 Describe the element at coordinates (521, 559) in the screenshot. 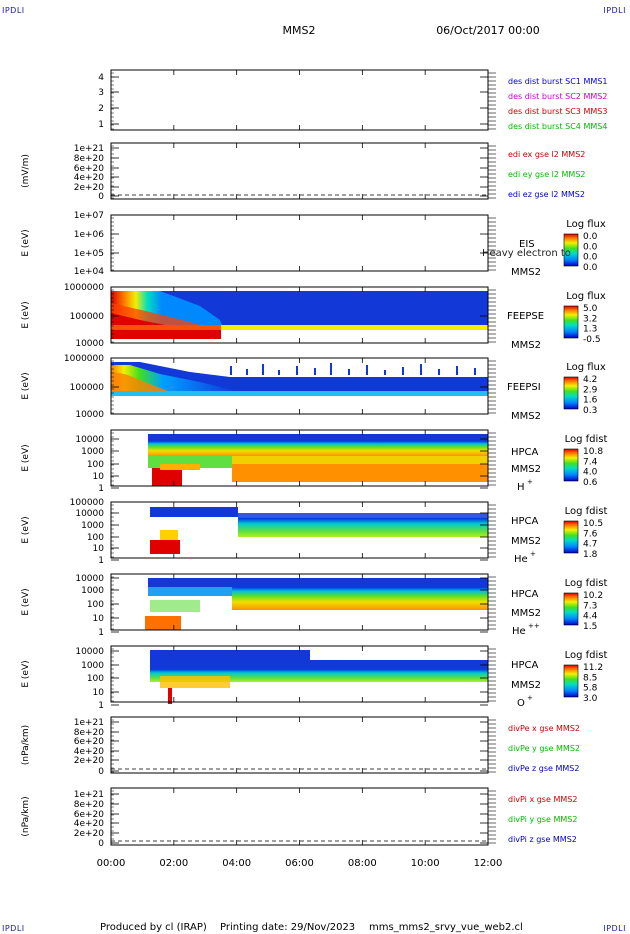

I see `hpca-he-species: He` at that location.